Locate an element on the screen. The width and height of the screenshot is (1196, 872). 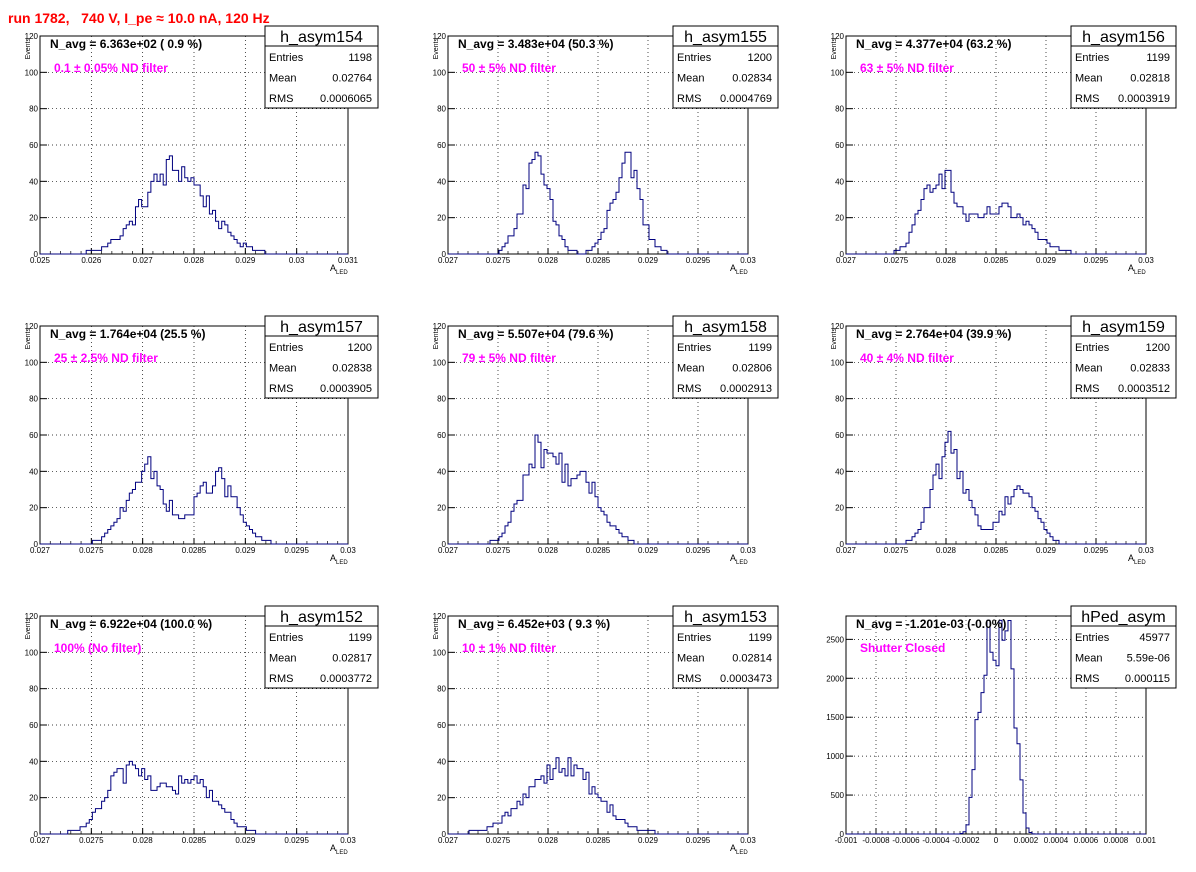
x-tick-label: 0.026 is located at coordinates (91, 260).